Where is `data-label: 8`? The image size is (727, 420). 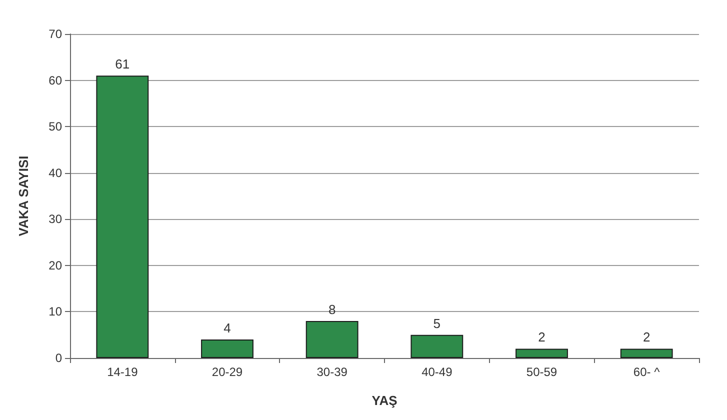
data-label: 8 is located at coordinates (332, 309).